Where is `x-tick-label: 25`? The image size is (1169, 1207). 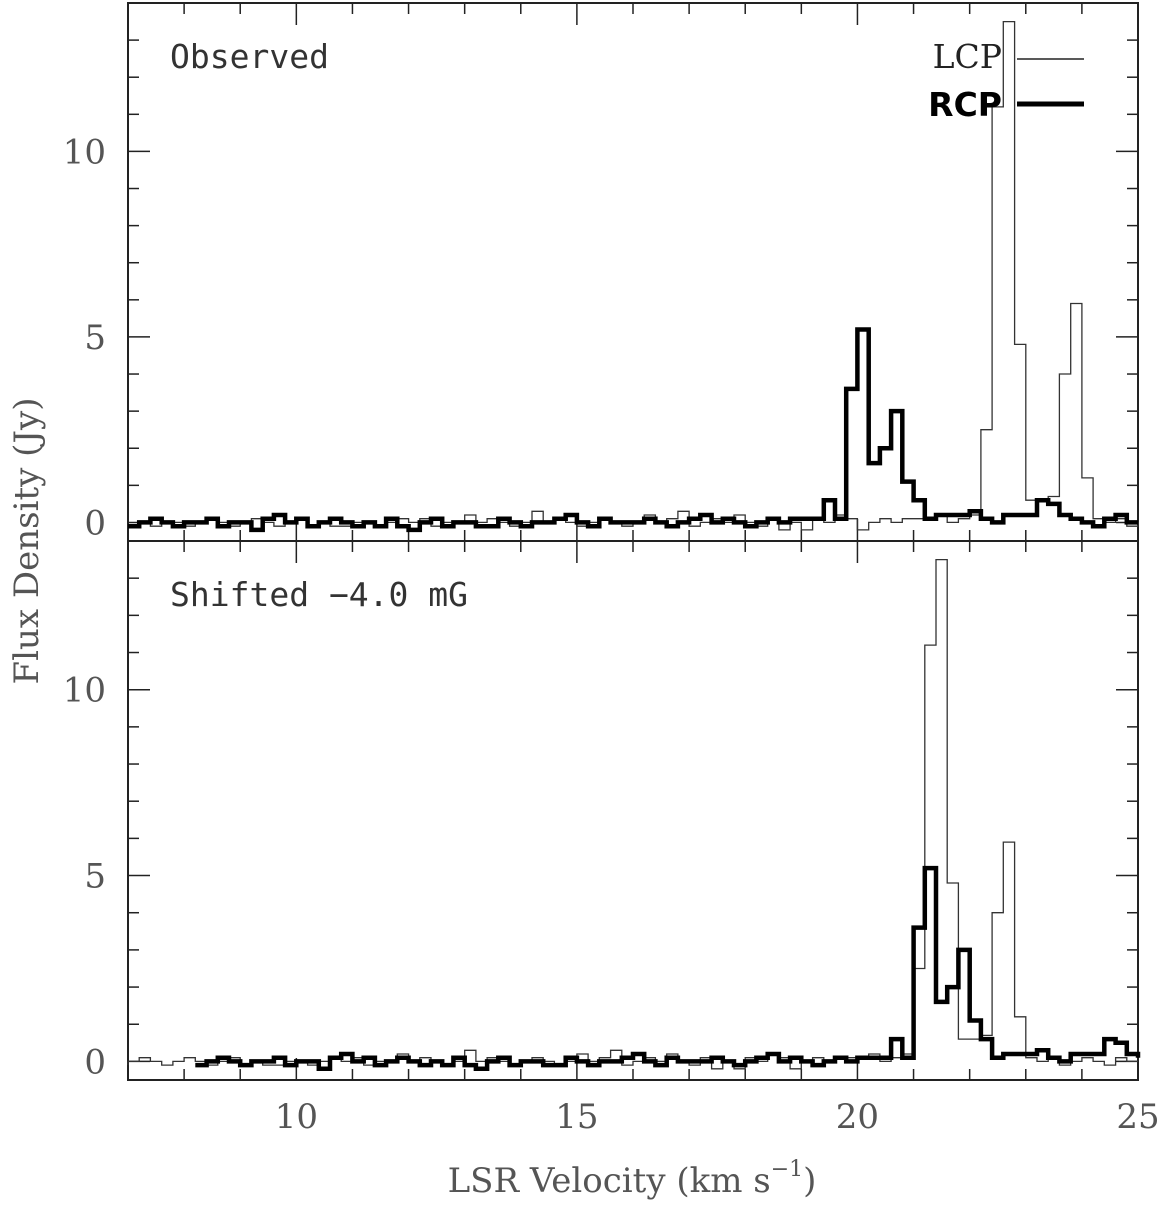
x-tick-label: 25 is located at coordinates (1137, 1117).